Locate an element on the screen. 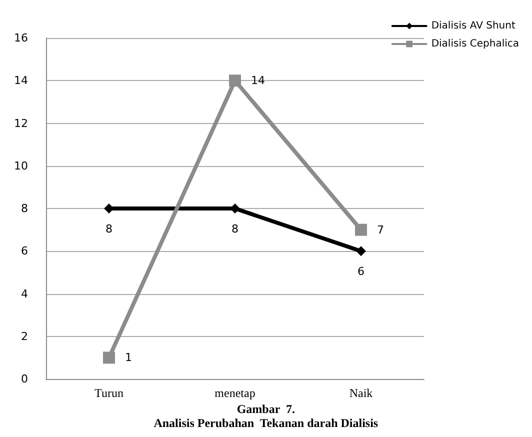 The image size is (532, 437). y-tick-label: 8 is located at coordinates (24, 208).